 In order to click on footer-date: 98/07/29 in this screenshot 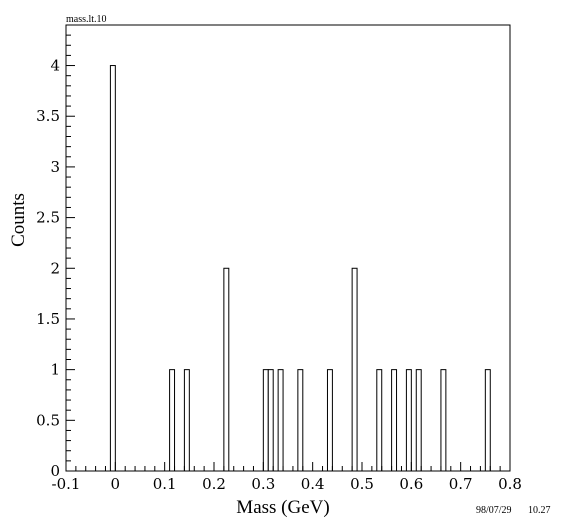, I will do `click(494, 510)`.